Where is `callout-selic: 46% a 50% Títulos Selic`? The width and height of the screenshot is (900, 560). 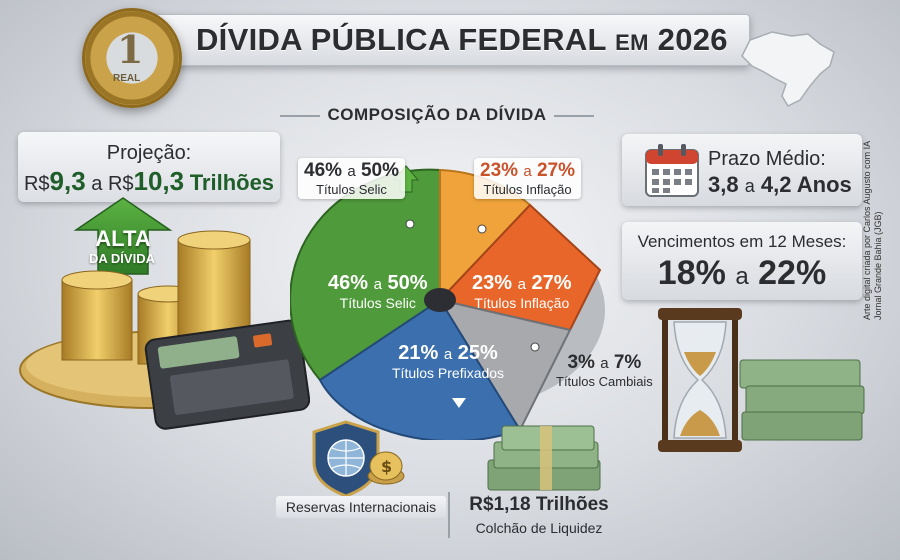 callout-selic: 46% a 50% Títulos Selic is located at coordinates (351, 178).